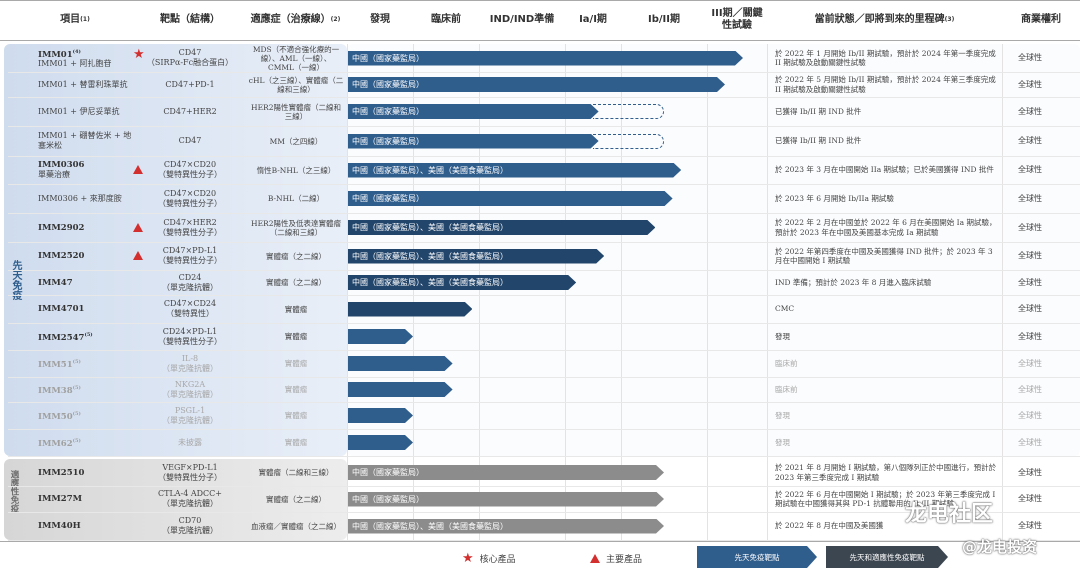 This screenshot has width=1080, height=572. Describe the element at coordinates (59, 526) in the screenshot. I see `project-name: IMM40H` at that location.